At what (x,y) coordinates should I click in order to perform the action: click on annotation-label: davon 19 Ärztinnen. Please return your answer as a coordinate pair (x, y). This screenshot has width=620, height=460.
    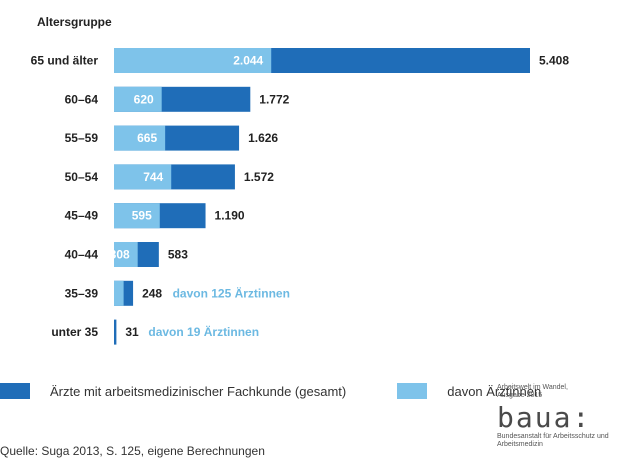
    Looking at the image, I should click on (203, 331).